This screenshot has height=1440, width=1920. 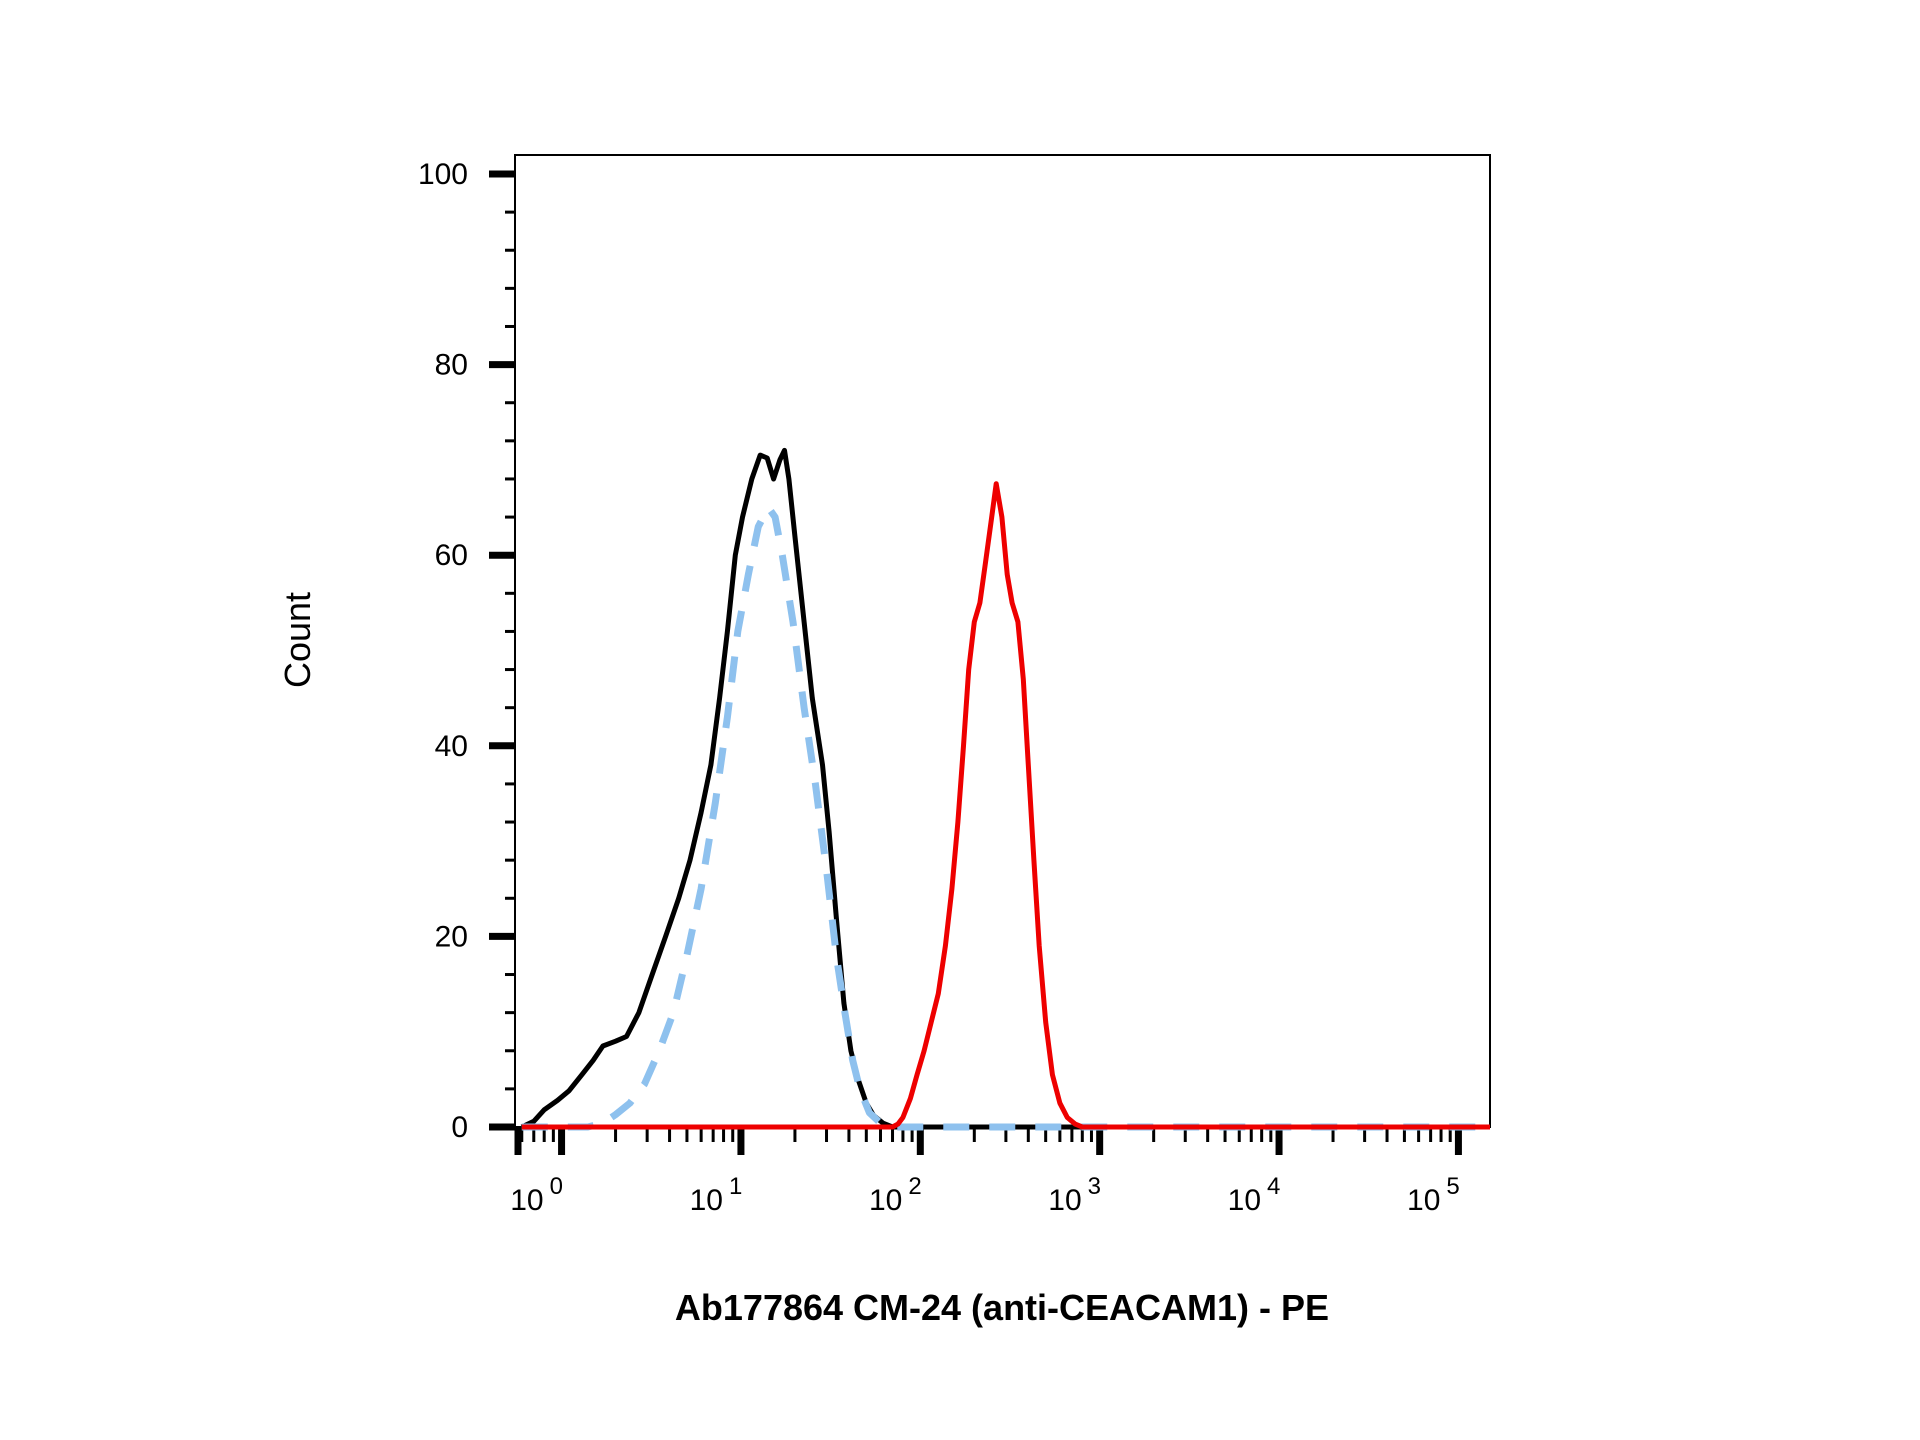 I want to click on x-axis: 10 0 10 1 10 2 10 3 10 4 10 5, so click(x=986, y=1172).